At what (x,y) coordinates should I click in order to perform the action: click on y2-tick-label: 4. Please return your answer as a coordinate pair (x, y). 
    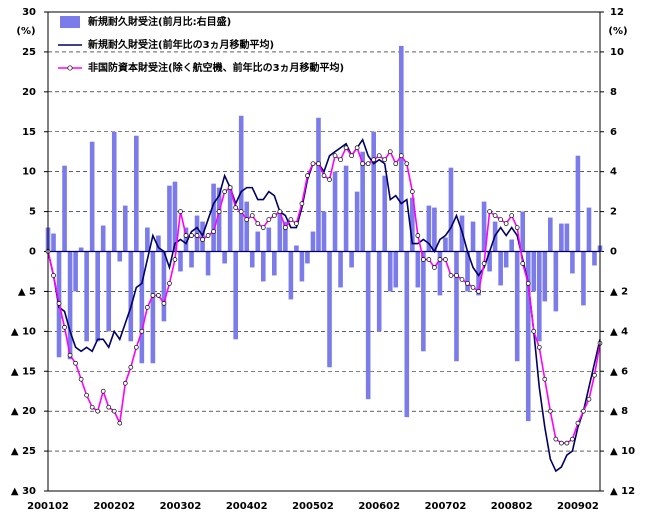
    Looking at the image, I should click on (613, 172).